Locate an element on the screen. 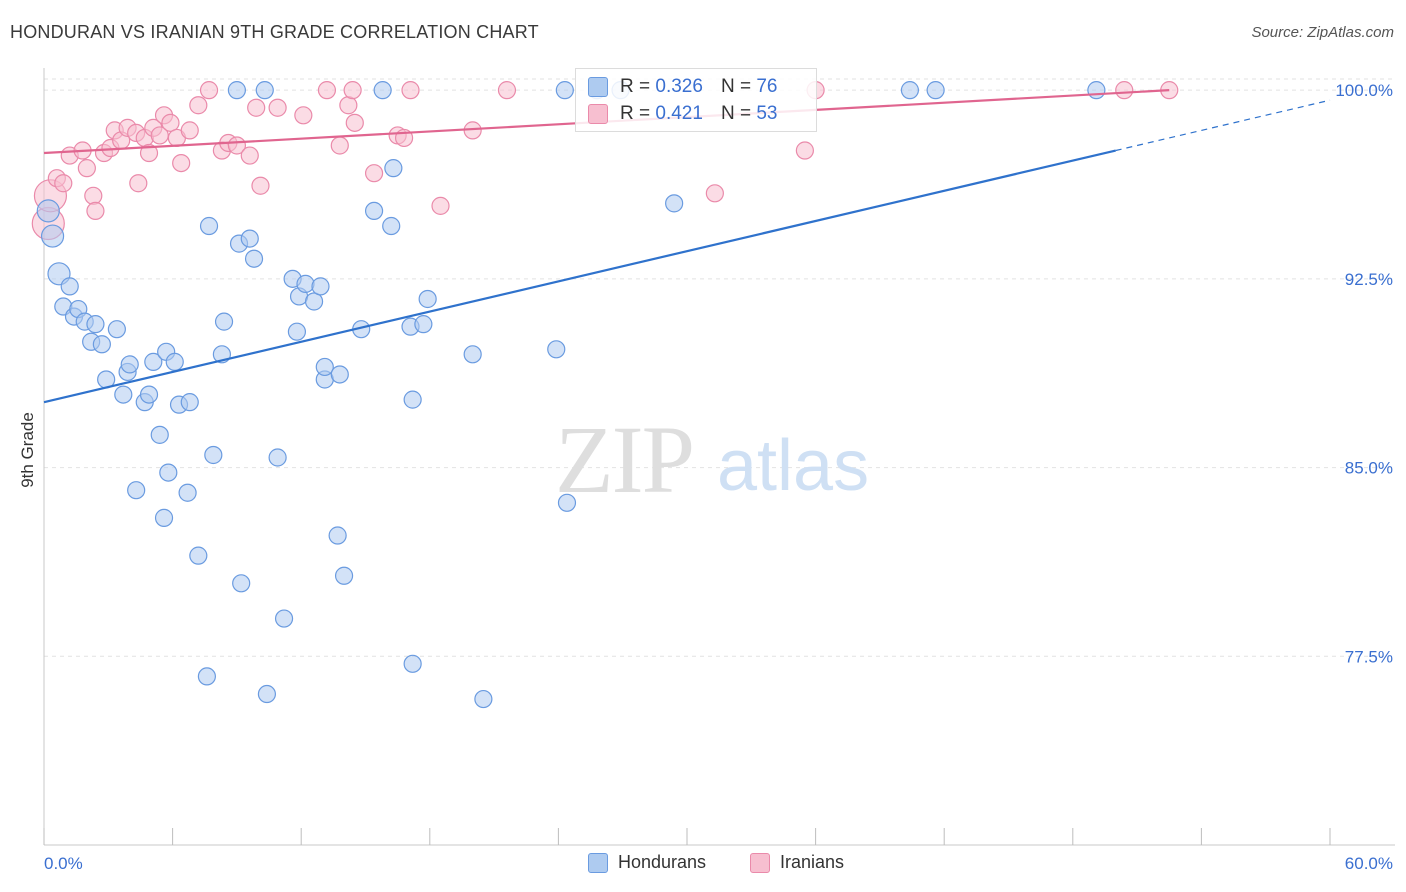 Image resolution: width=1406 pixels, height=892 pixels. legend-row-iranians: R = 0.421 N = 53 is located at coordinates (682, 114).